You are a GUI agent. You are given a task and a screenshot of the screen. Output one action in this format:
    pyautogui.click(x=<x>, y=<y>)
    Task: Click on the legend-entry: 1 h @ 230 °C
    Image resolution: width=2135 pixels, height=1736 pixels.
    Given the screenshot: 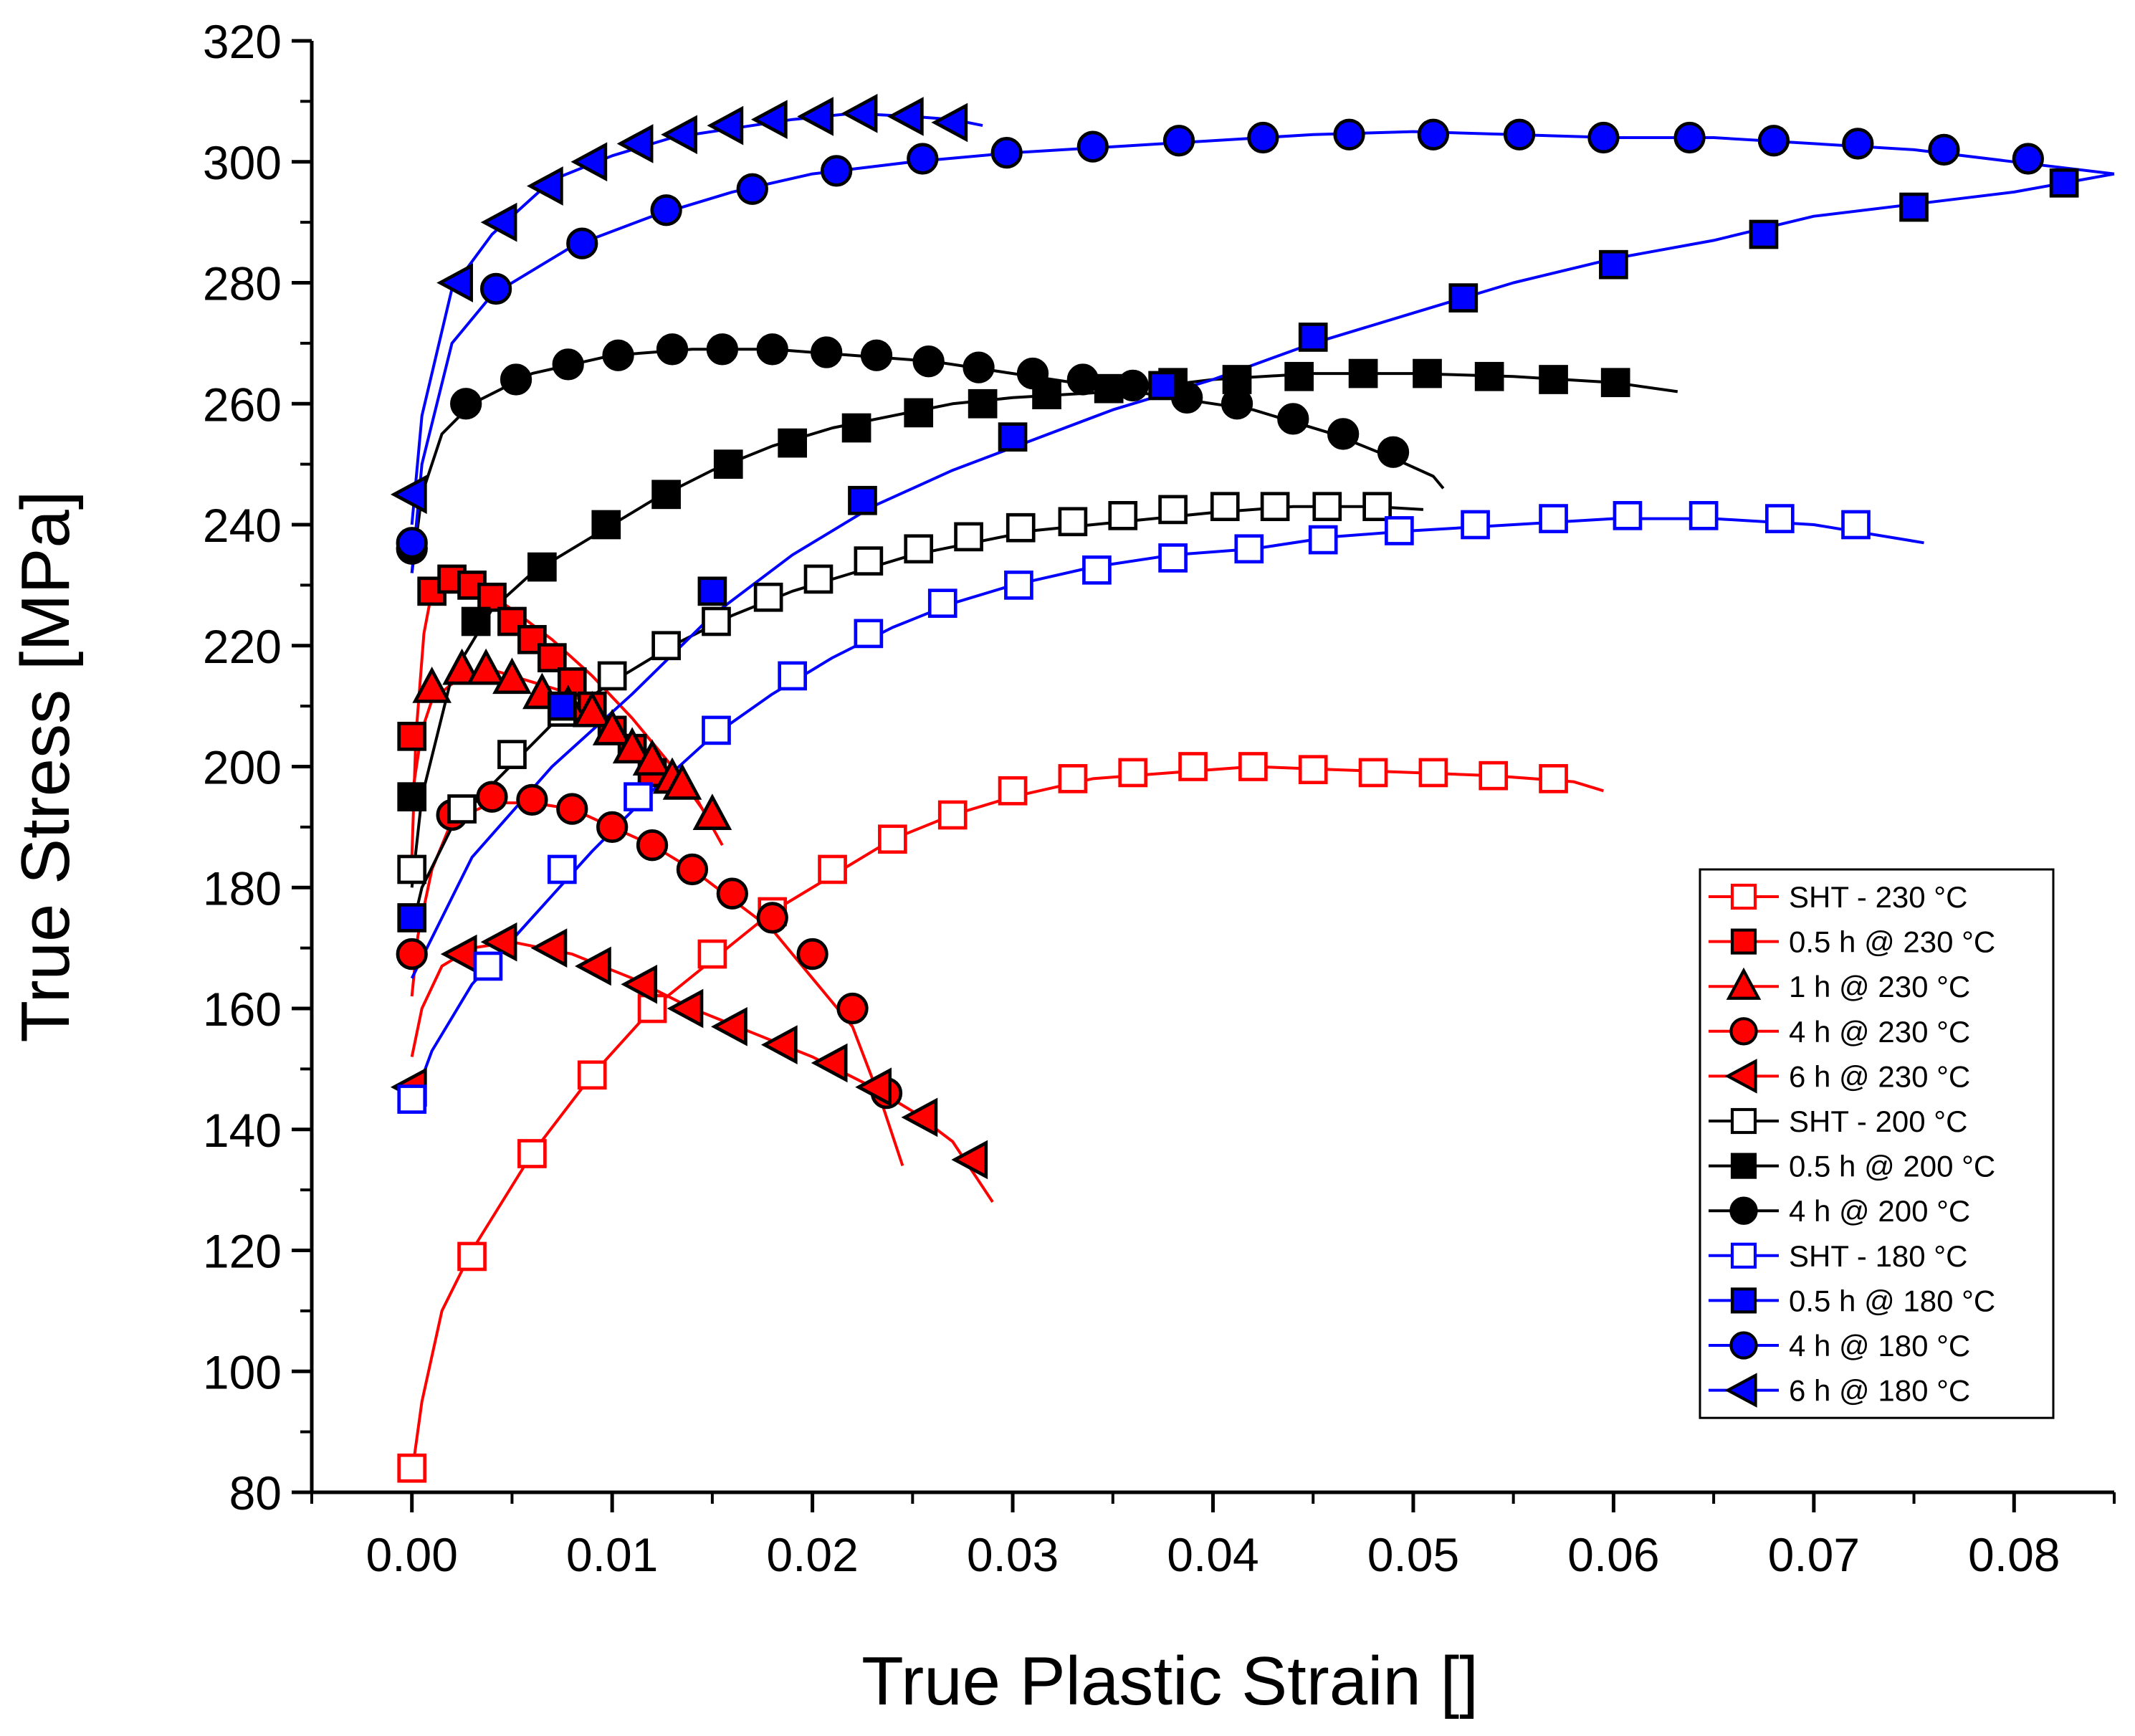 What is the action you would take?
    pyautogui.click(x=1839, y=985)
    